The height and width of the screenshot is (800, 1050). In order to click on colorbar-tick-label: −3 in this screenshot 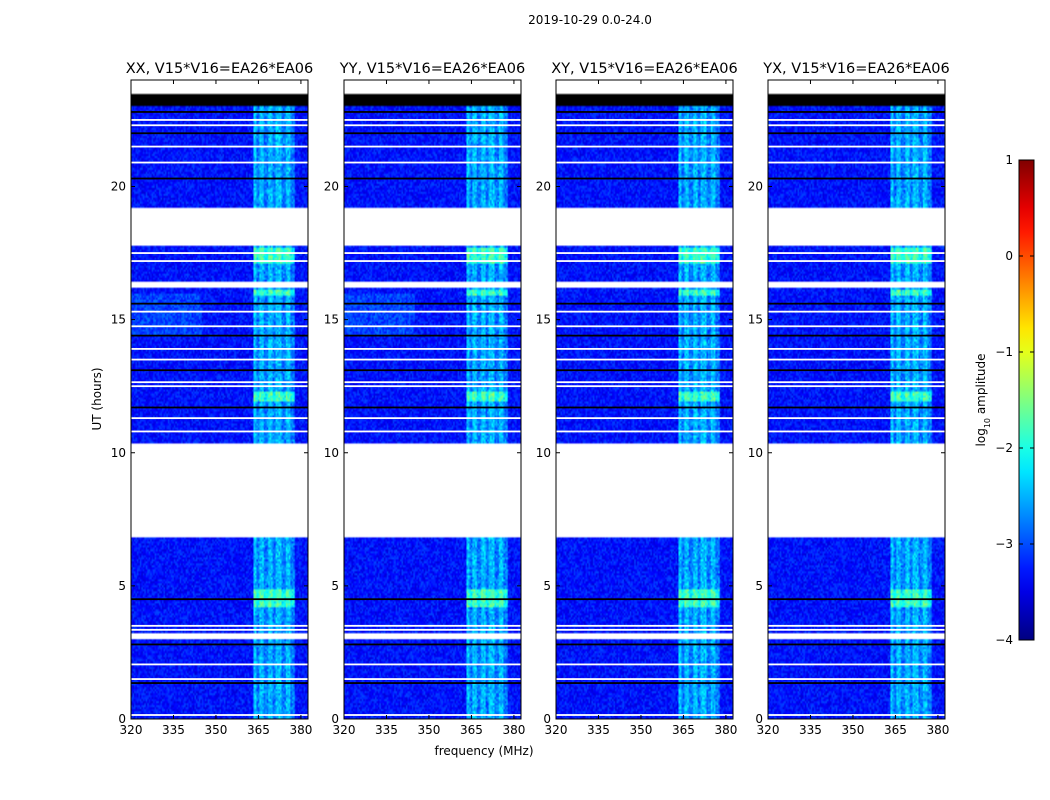, I will do `click(1004, 544)`.